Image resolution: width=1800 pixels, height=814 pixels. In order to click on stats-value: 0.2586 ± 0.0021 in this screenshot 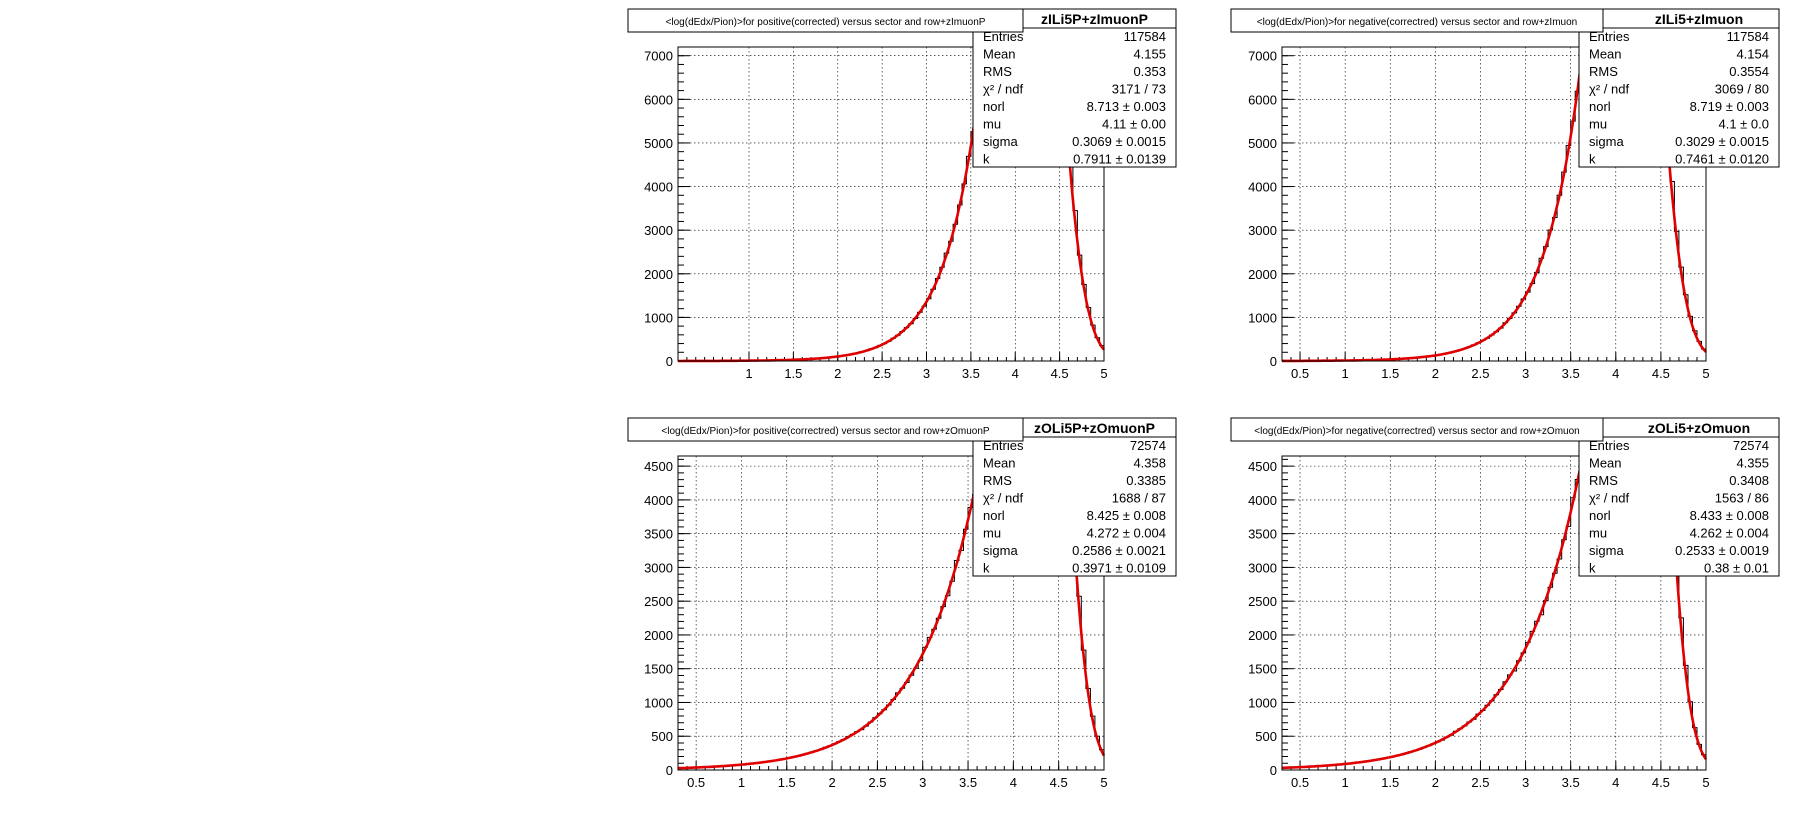, I will do `click(1119, 550)`.